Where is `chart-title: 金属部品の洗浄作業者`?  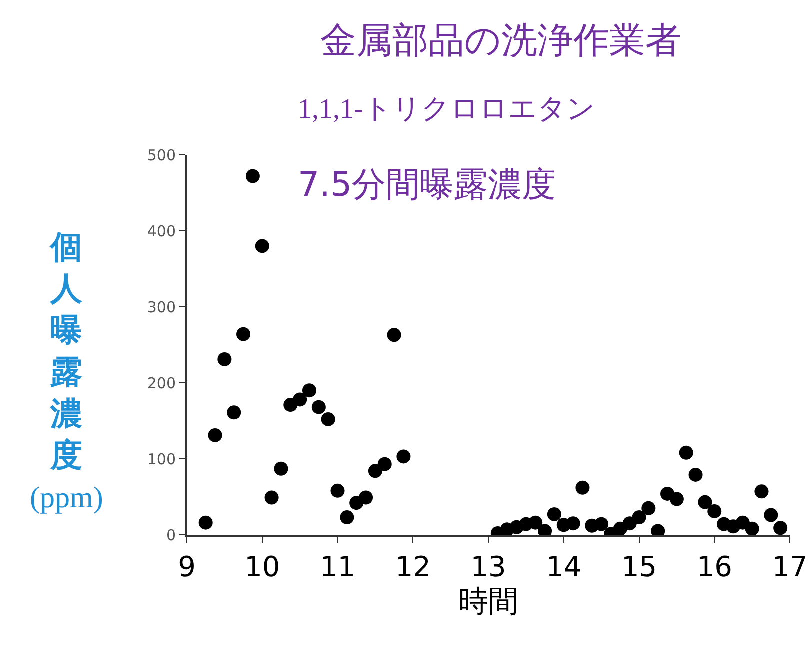 chart-title: 金属部品の洗浄作業者 is located at coordinates (501, 41).